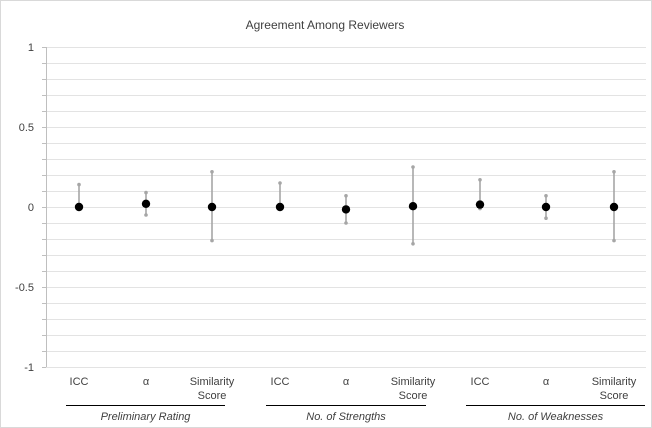  What do you see at coordinates (31, 208) in the screenshot?
I see `y-tick-label: 0` at bounding box center [31, 208].